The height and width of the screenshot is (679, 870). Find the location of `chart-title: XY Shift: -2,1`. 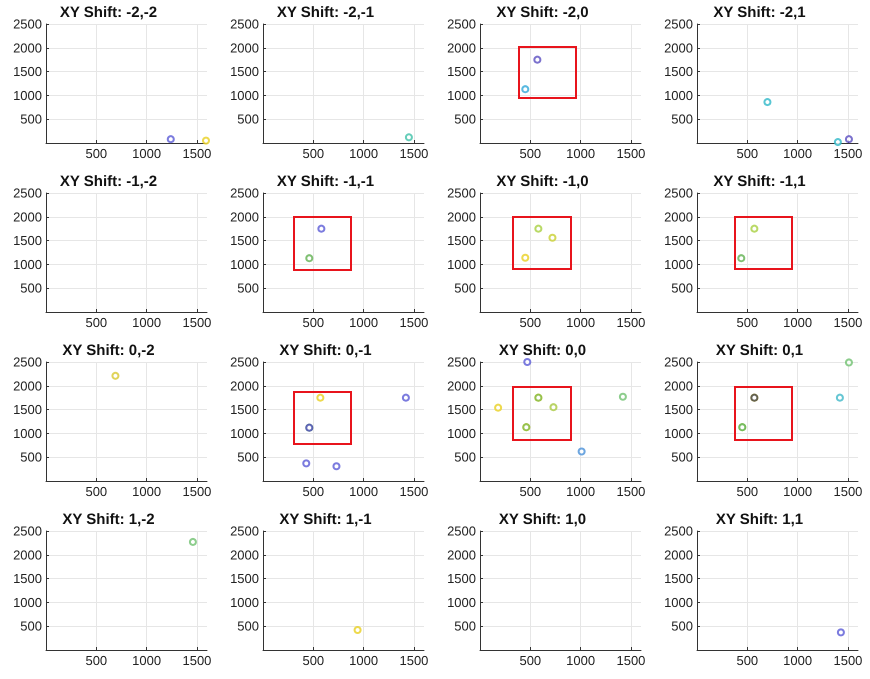

chart-title: XY Shift: -2,1 is located at coordinates (759, 12).